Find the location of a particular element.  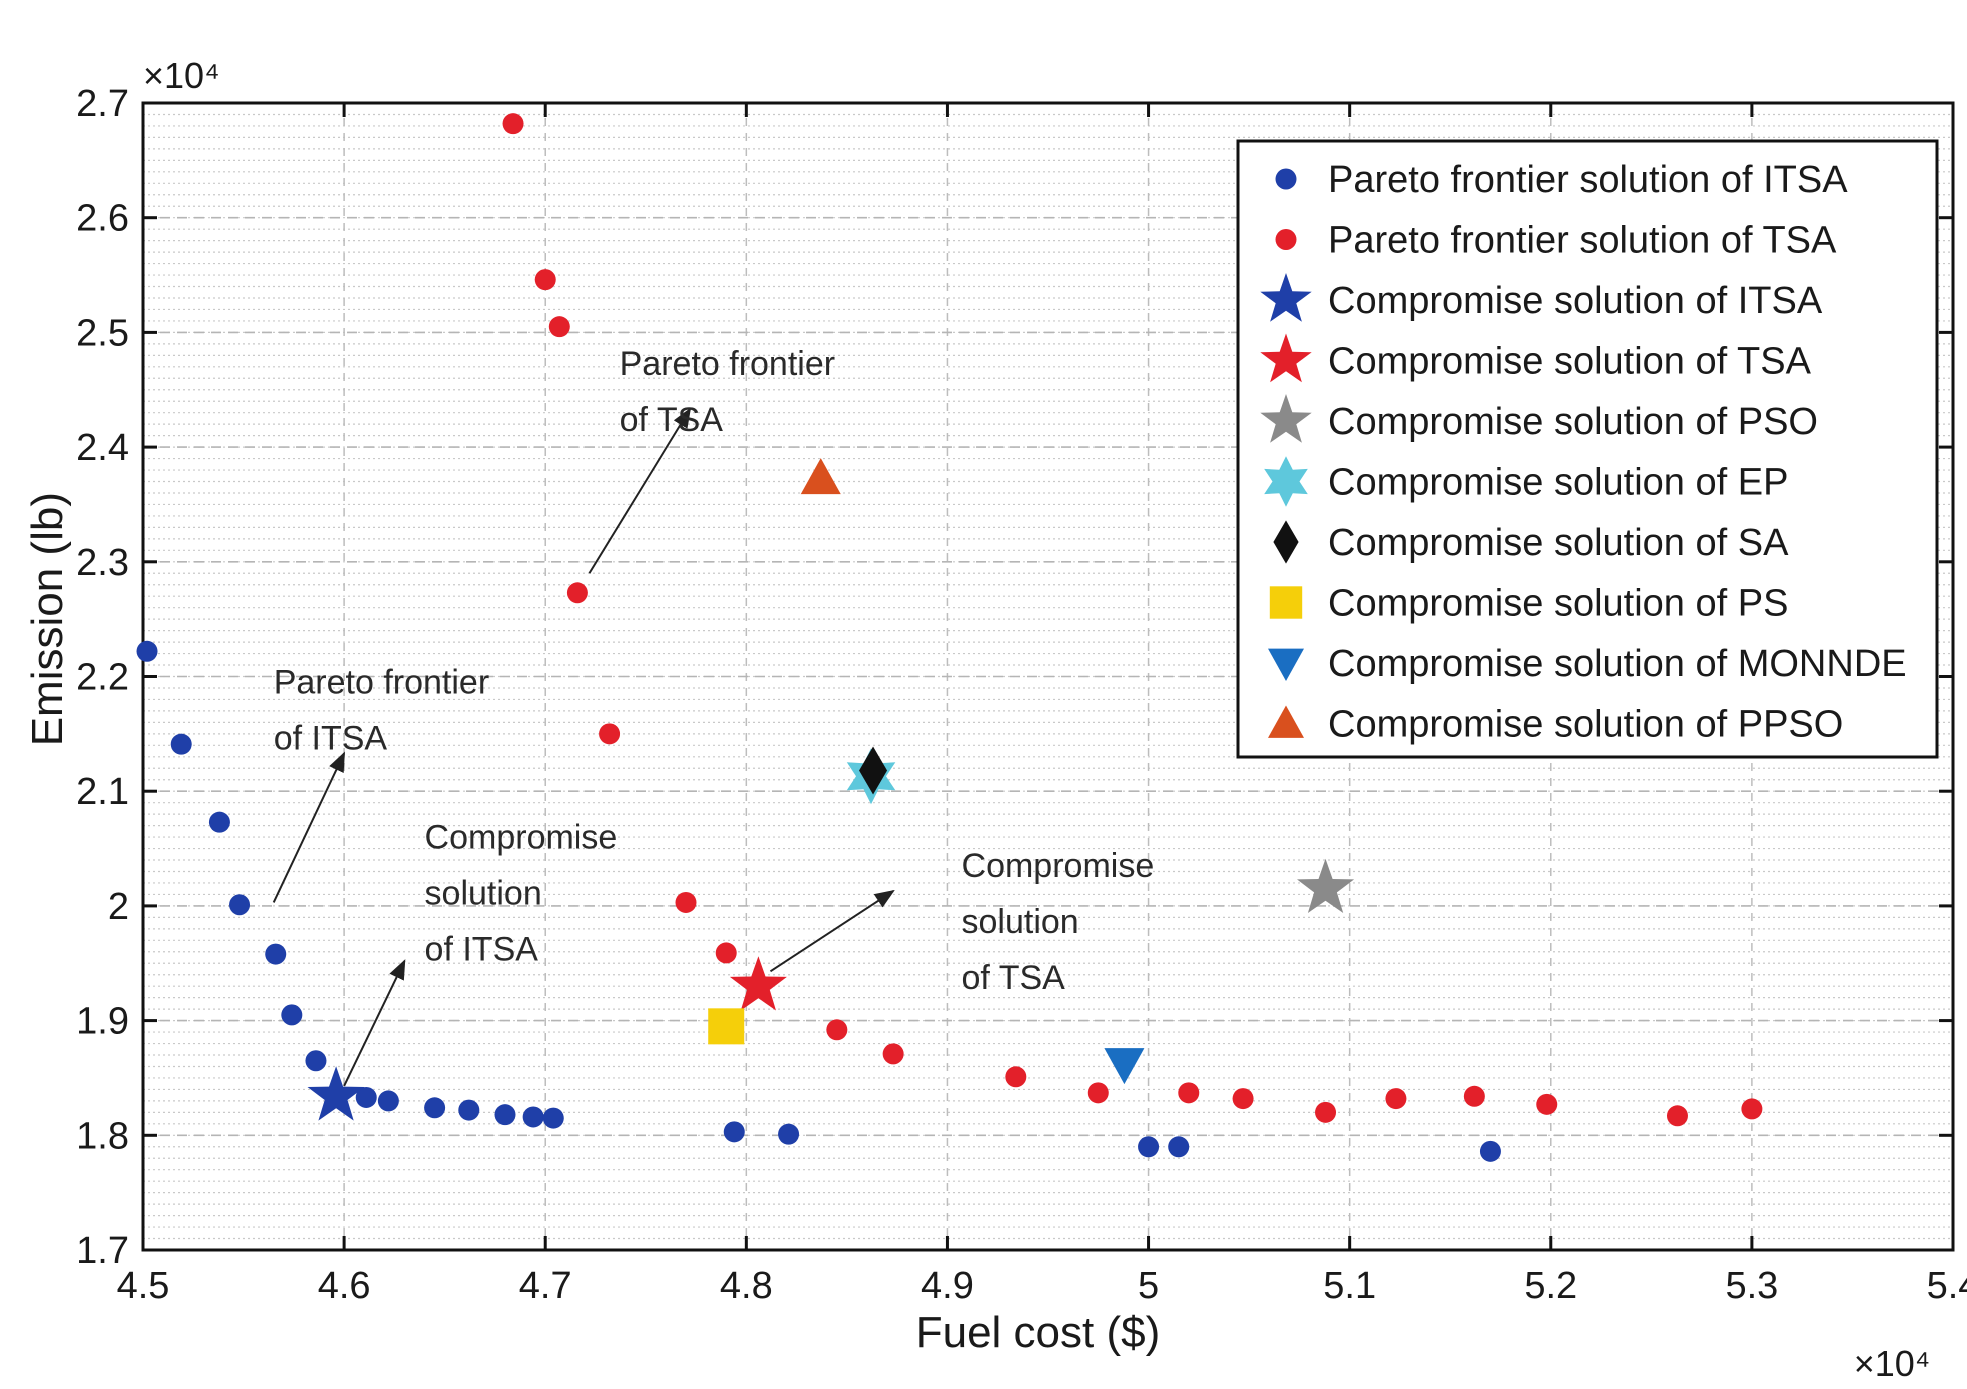

legend-label: Compromise solution of PPSO is located at coordinates (1585, 725).